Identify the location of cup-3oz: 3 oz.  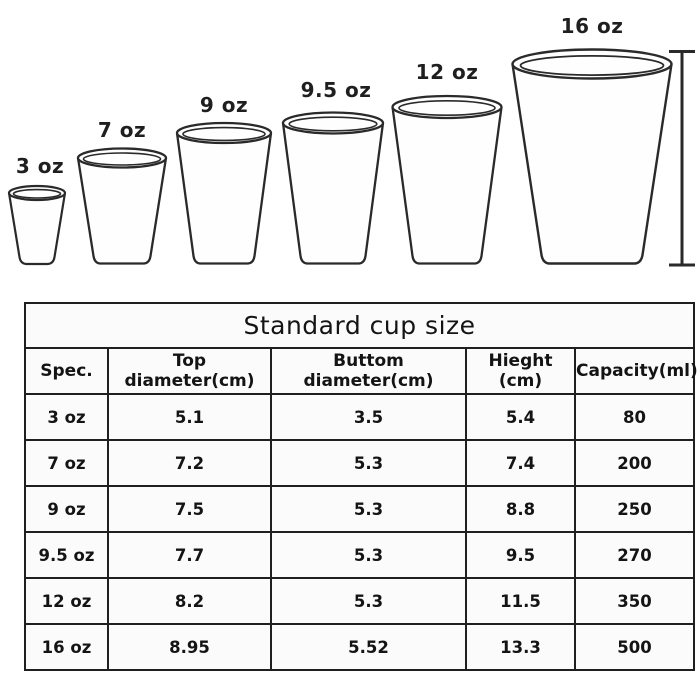
(37, 210).